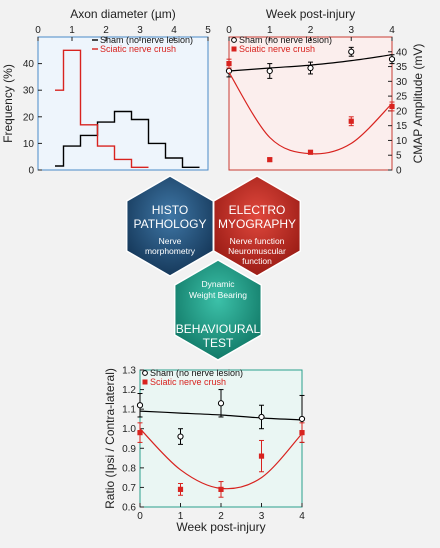  I want to click on y-tick-label: 0.7, so click(129, 488).